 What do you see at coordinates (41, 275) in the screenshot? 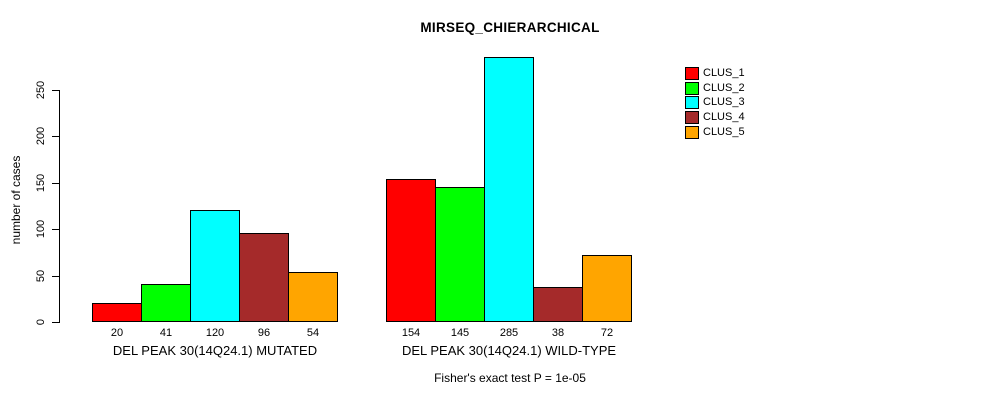
I see `y-axis-tick-label: 50` at bounding box center [41, 275].